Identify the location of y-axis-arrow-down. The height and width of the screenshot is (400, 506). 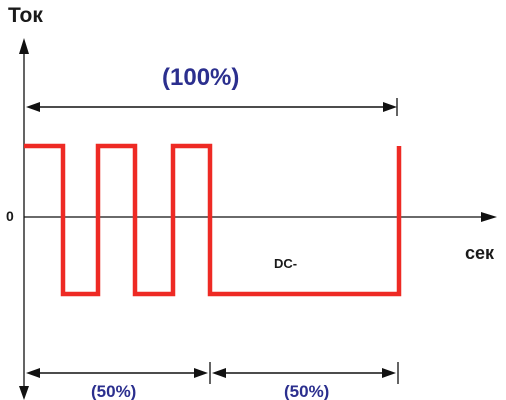
(24, 393).